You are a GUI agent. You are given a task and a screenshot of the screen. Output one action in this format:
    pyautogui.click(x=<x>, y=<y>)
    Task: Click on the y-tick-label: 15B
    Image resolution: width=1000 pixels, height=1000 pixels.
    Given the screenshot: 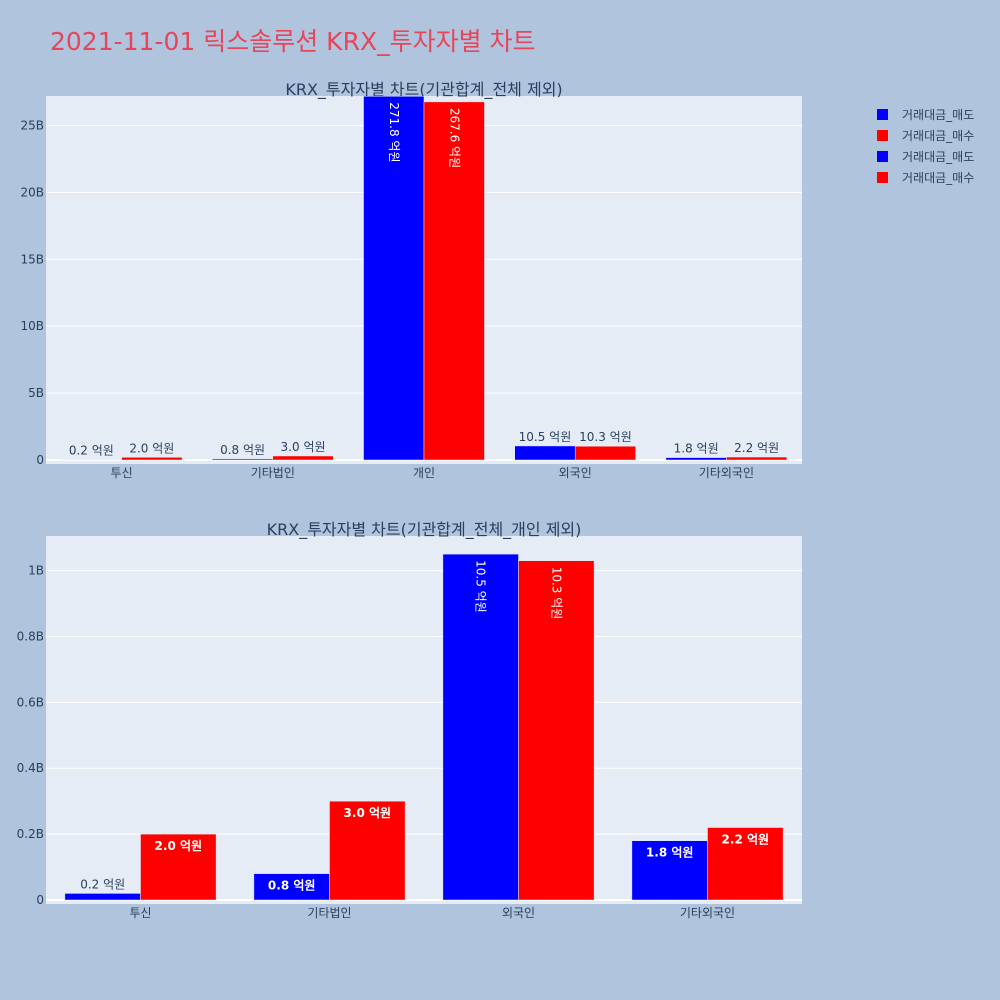 What is the action you would take?
    pyautogui.click(x=32, y=259)
    